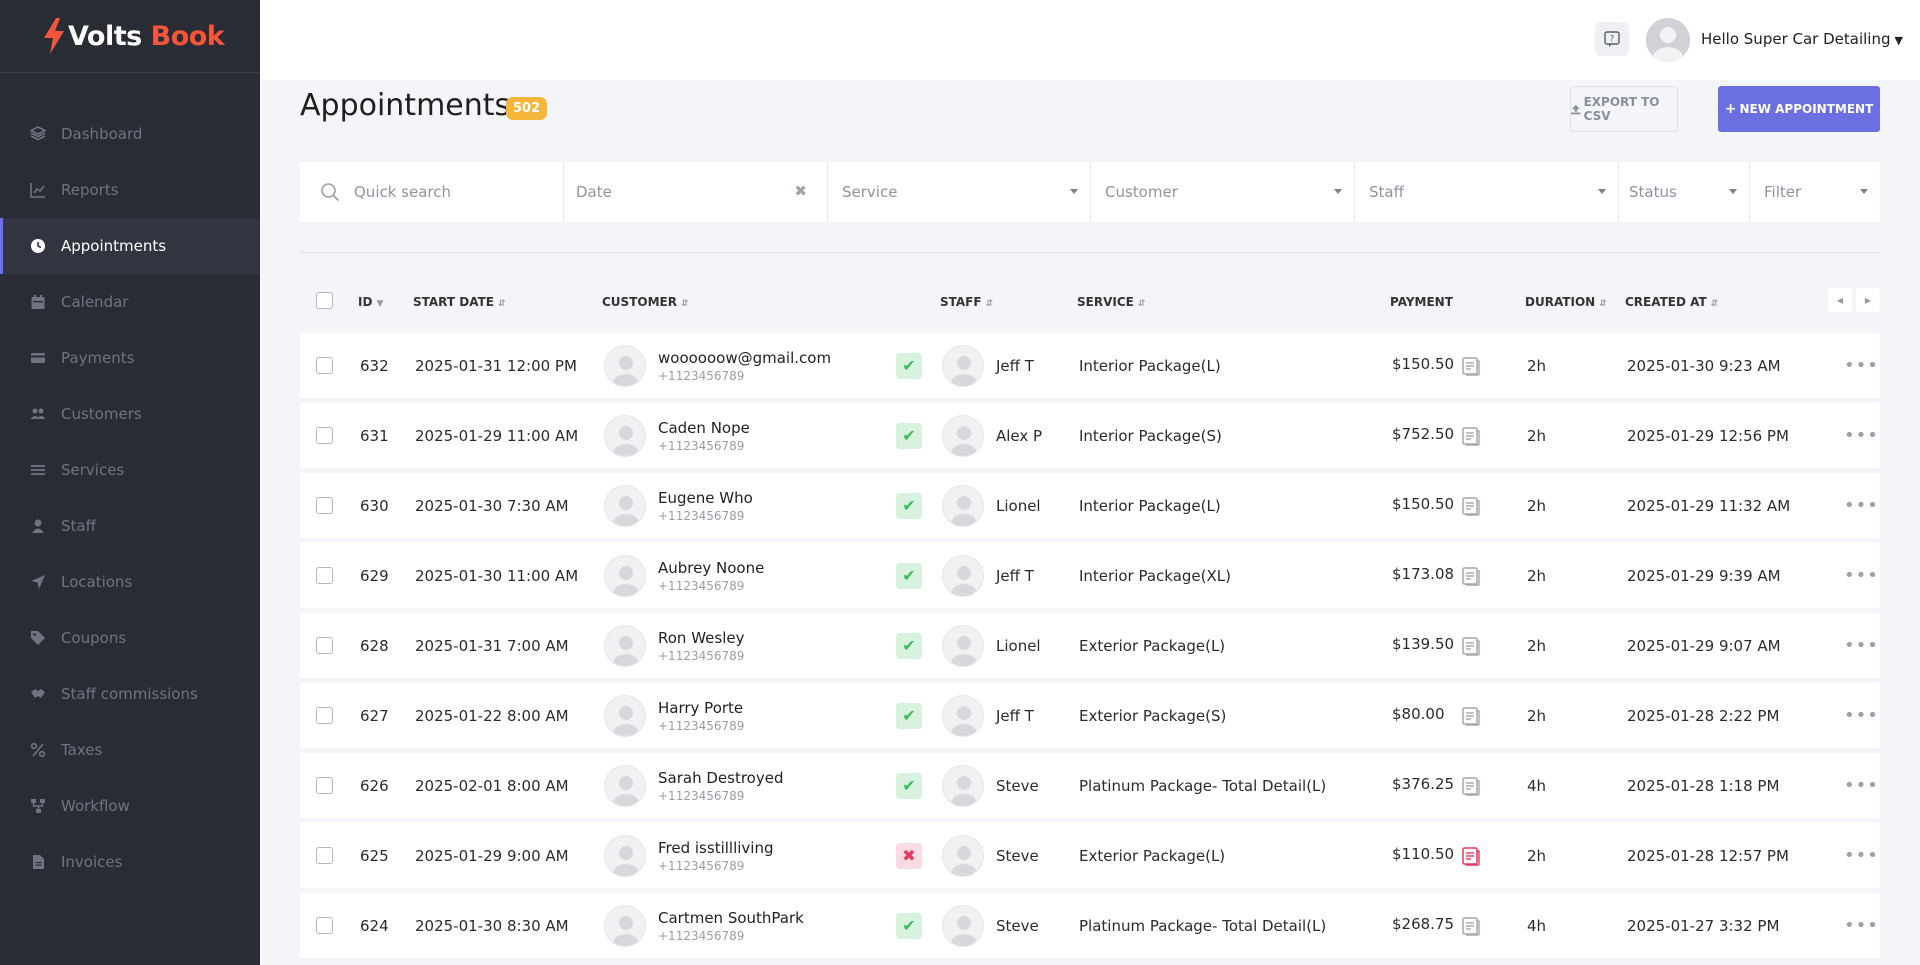  Describe the element at coordinates (130, 246) in the screenshot. I see `sidebar-item-appointments: Appointments` at that location.